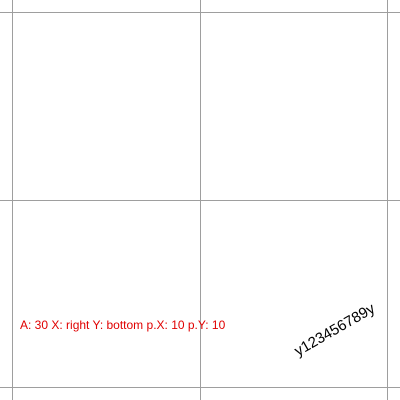  Describe the element at coordinates (335, 330) in the screenshot. I see `rotated-sample-text: y123456789y` at that location.